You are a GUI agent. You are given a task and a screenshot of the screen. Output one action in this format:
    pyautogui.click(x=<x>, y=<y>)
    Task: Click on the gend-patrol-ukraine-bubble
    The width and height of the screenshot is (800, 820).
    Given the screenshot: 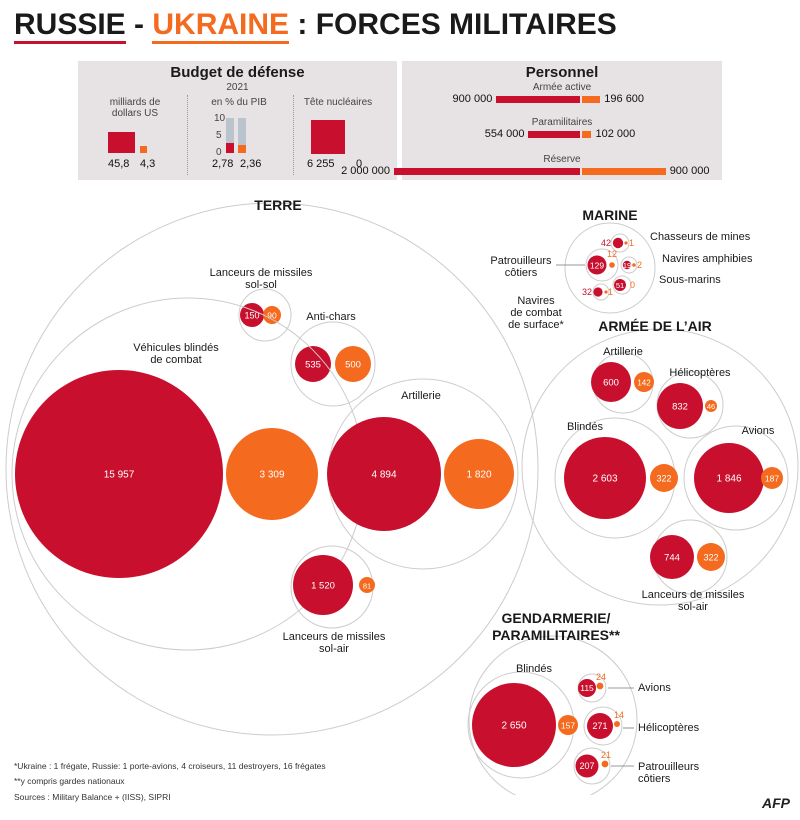 What is the action you would take?
    pyautogui.click(x=605, y=764)
    